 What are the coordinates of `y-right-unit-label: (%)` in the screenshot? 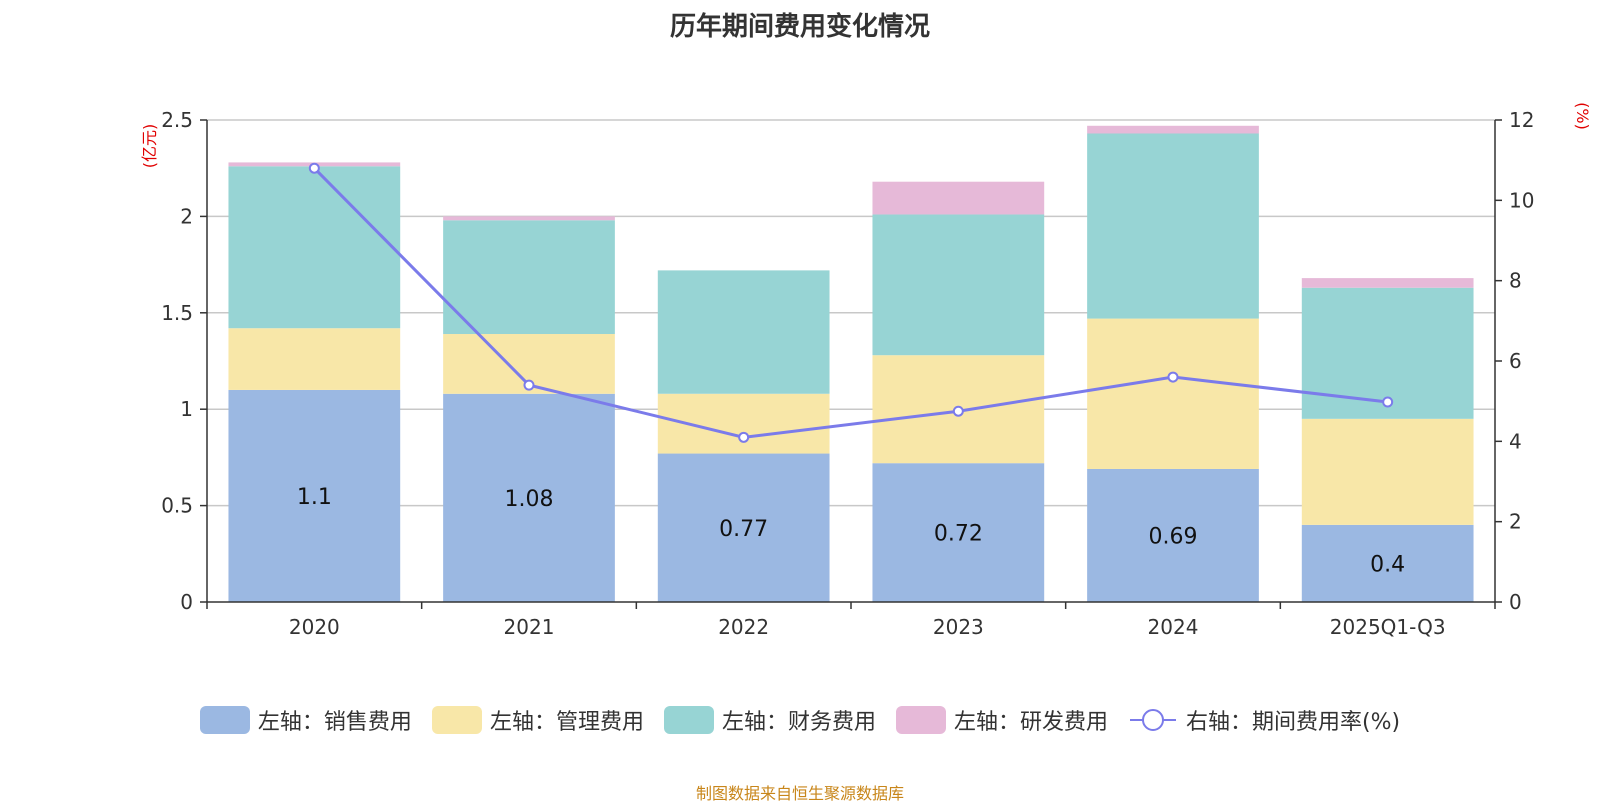 It's located at (1582, 116).